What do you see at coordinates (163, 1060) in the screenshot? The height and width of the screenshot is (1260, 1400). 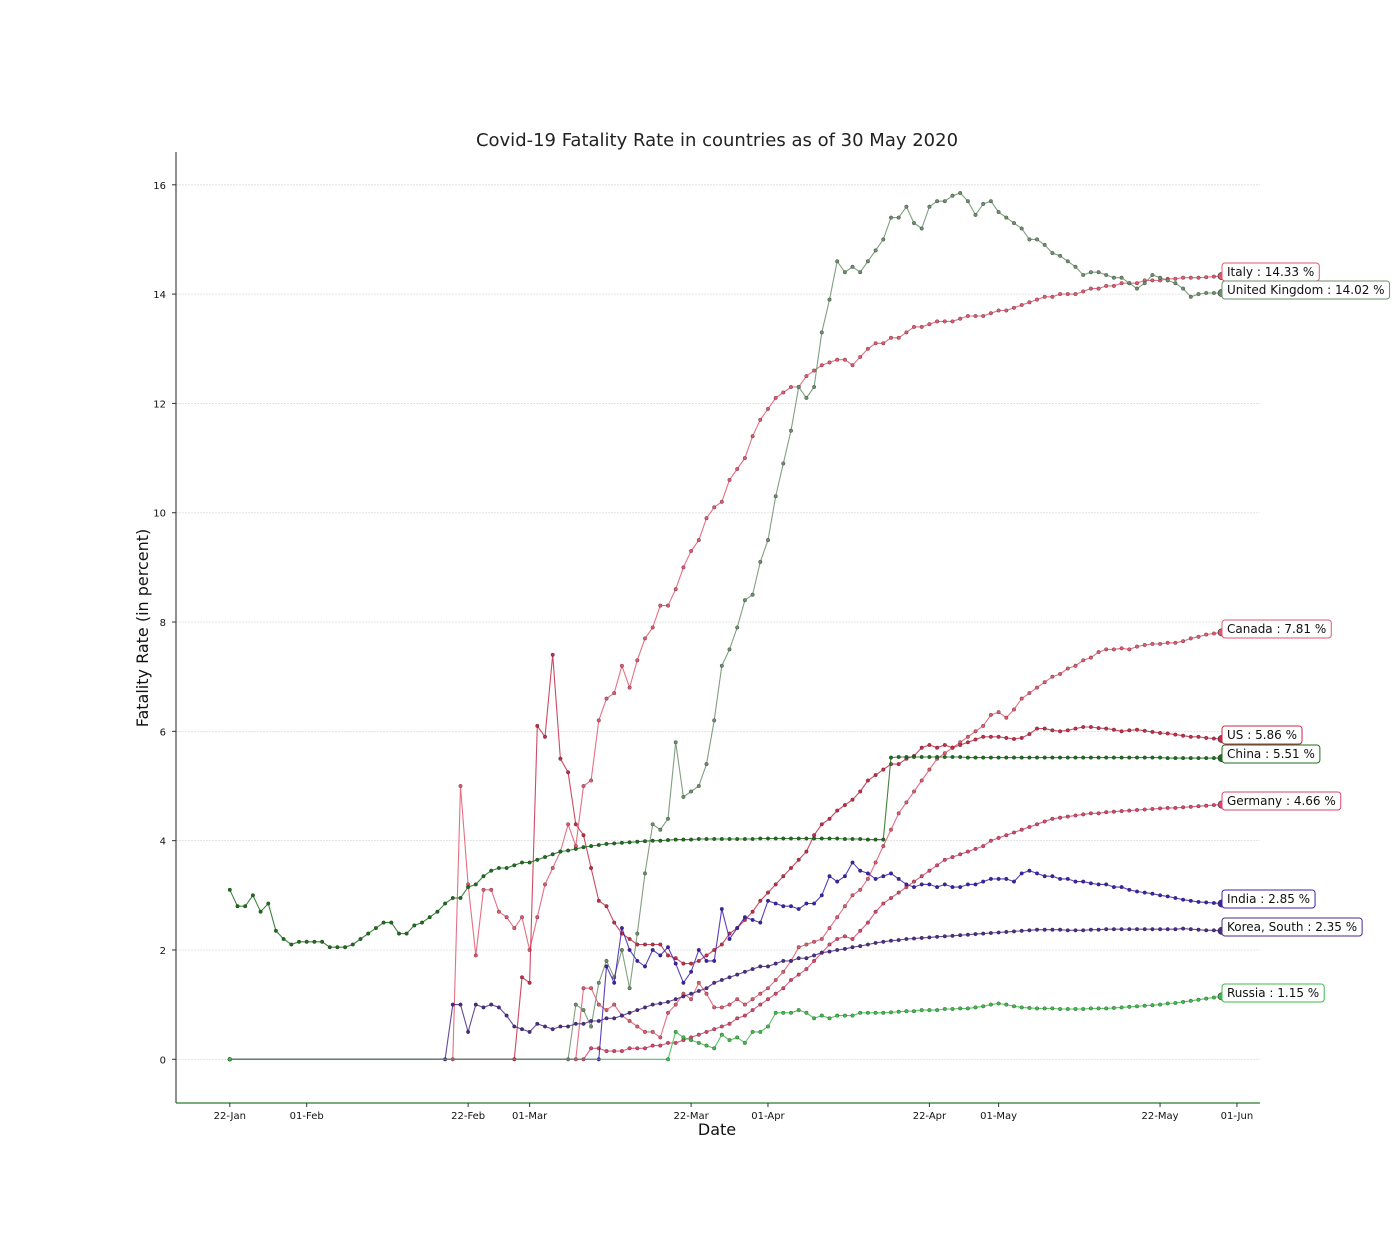 I see `y-tick-label: 0` at bounding box center [163, 1060].